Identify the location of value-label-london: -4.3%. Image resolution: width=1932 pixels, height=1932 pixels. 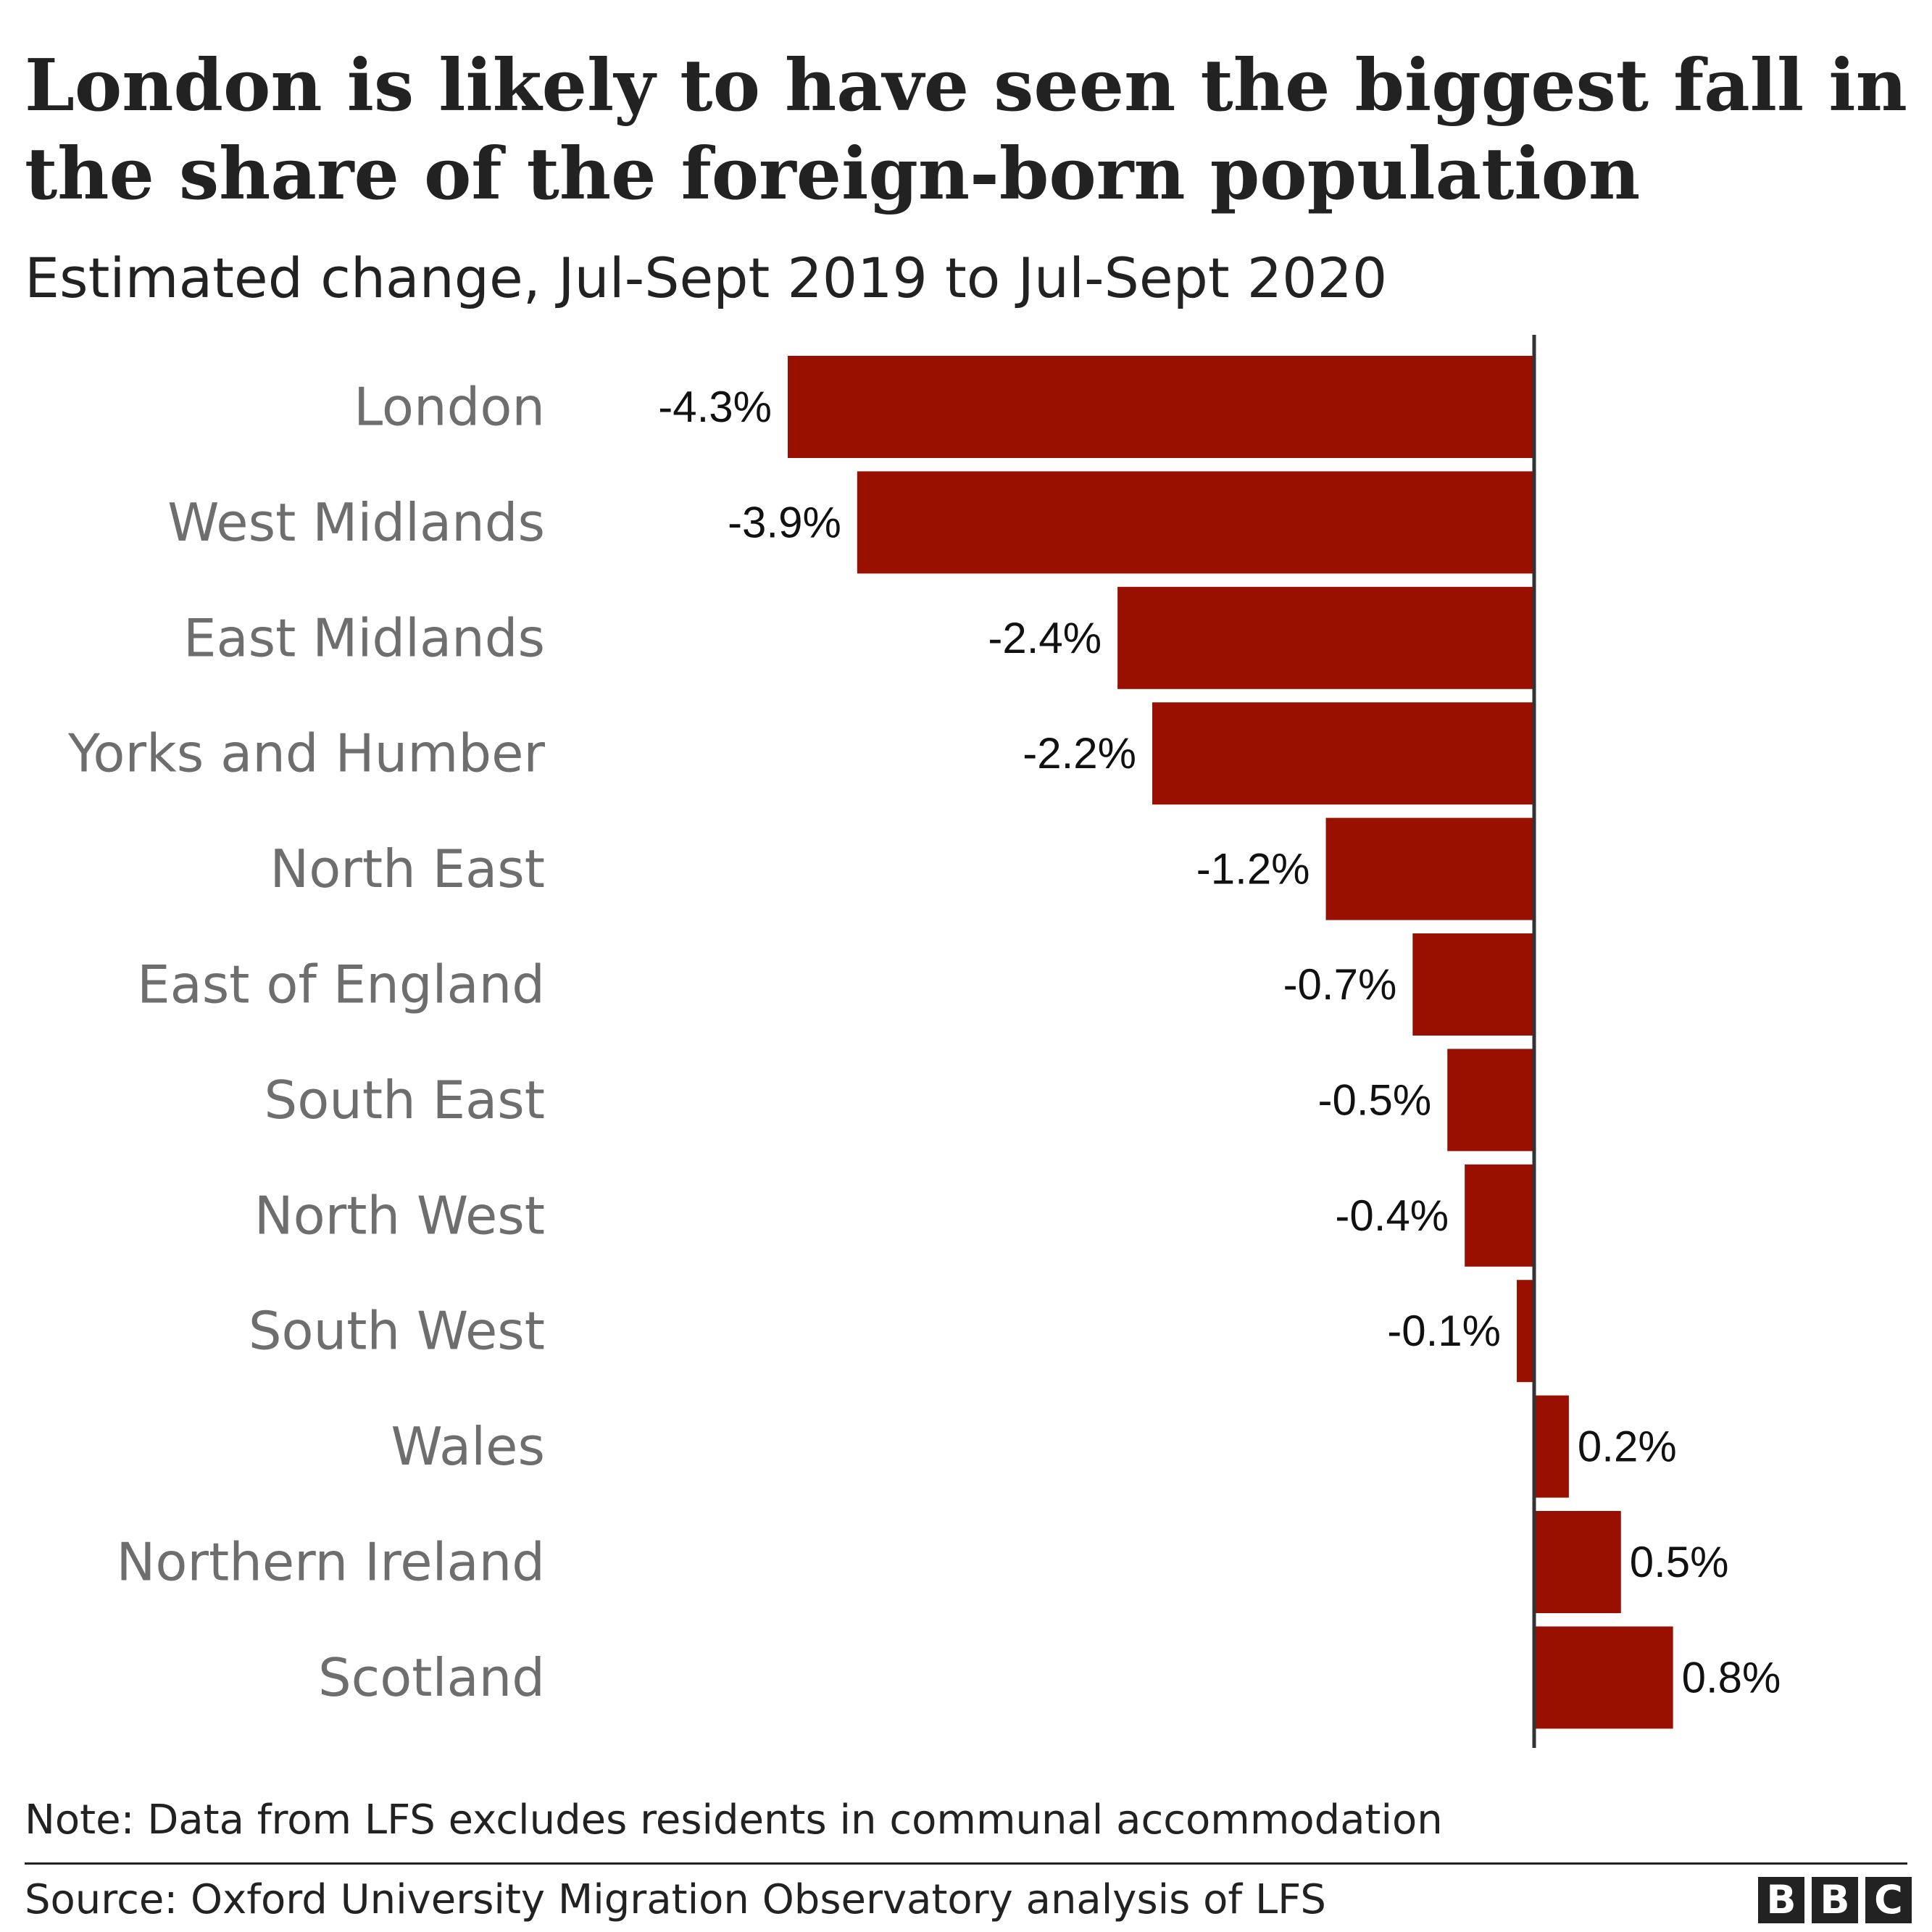
(715, 407).